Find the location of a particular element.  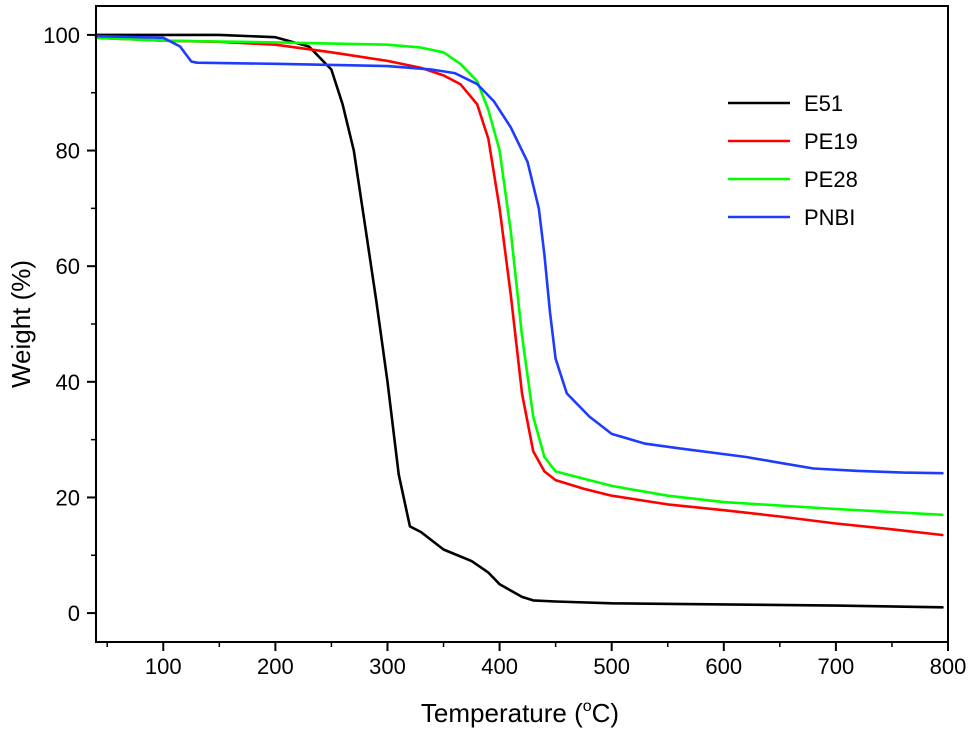

x-axis-title-unit: C) is located at coordinates (605, 713).